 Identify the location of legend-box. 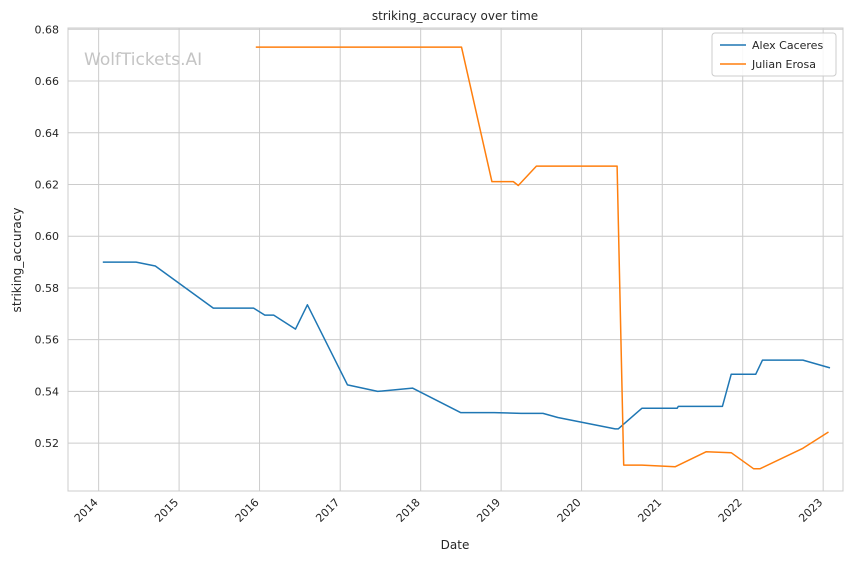
(774, 54).